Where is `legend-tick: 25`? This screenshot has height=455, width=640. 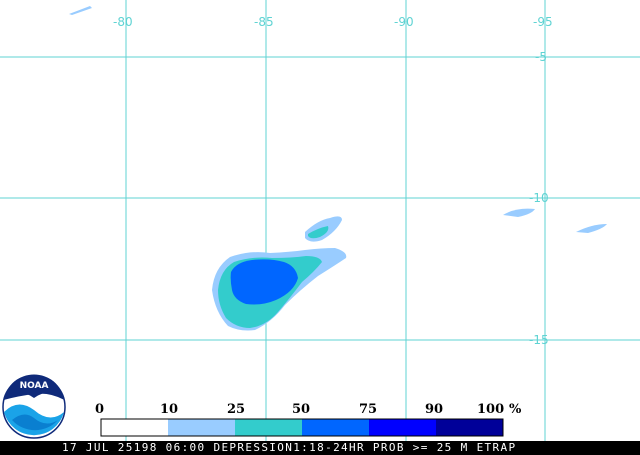
legend-tick: 25 is located at coordinates (236, 409).